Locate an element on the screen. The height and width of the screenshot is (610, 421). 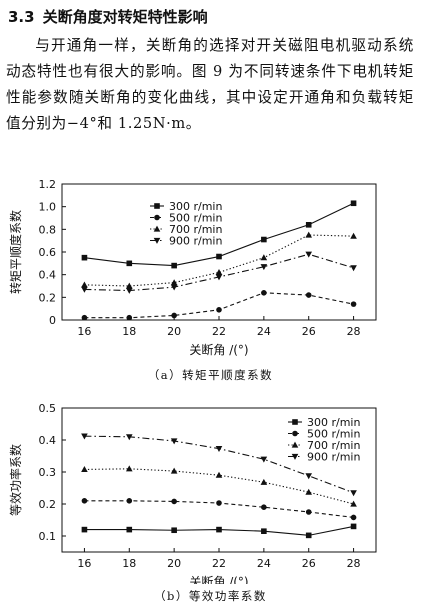
y-tick-label: 0.1 is located at coordinates (48, 536).